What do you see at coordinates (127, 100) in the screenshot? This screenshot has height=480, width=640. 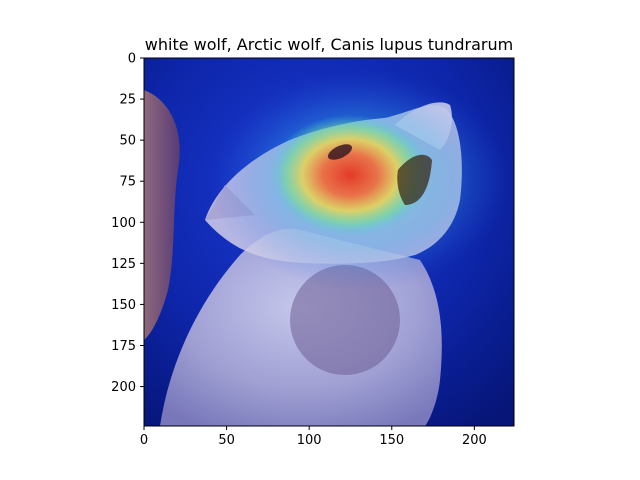 I see `y-tick-label: 25` at bounding box center [127, 100].